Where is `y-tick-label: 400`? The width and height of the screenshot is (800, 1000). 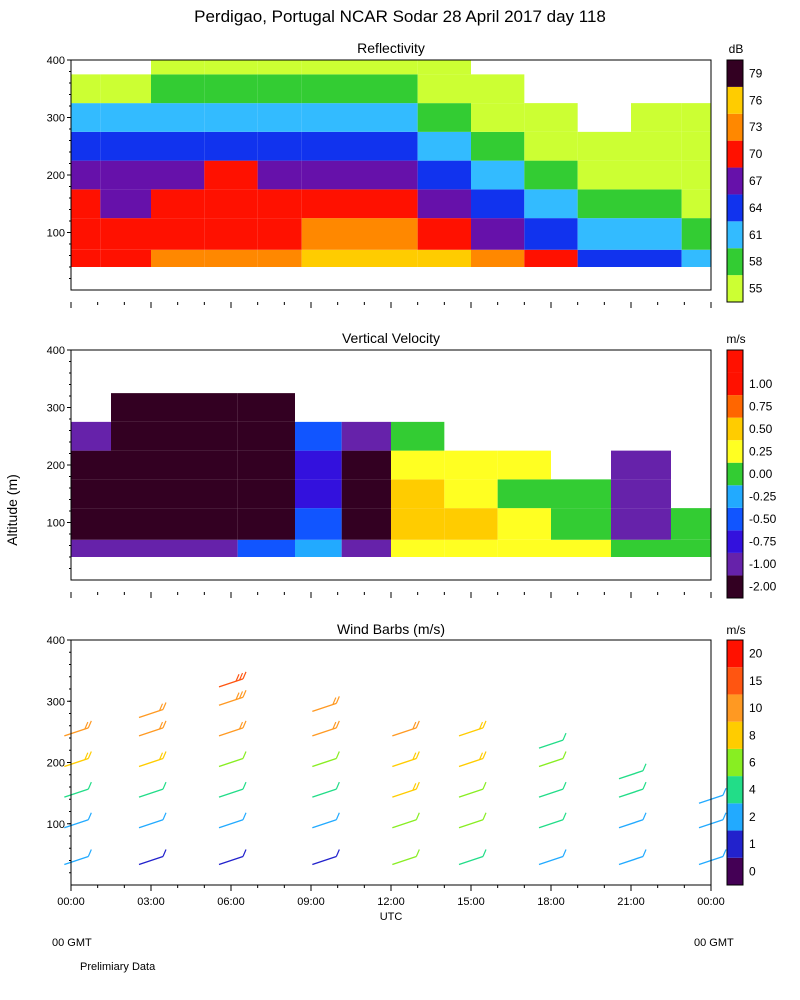
y-tick-label: 400 is located at coordinates (56, 61).